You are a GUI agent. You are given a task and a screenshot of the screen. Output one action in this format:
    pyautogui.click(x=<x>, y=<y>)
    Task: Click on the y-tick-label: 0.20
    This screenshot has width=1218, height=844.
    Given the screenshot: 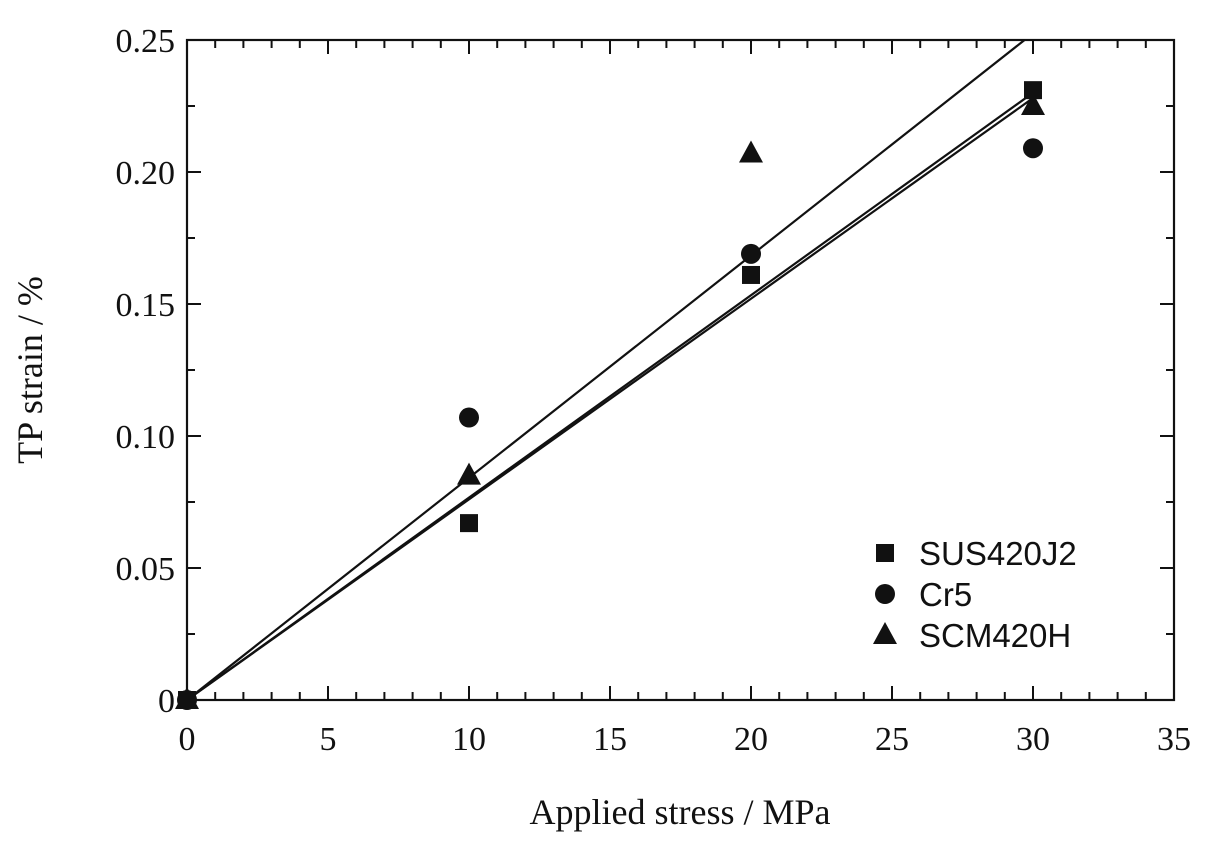 What is the action you would take?
    pyautogui.click(x=146, y=173)
    